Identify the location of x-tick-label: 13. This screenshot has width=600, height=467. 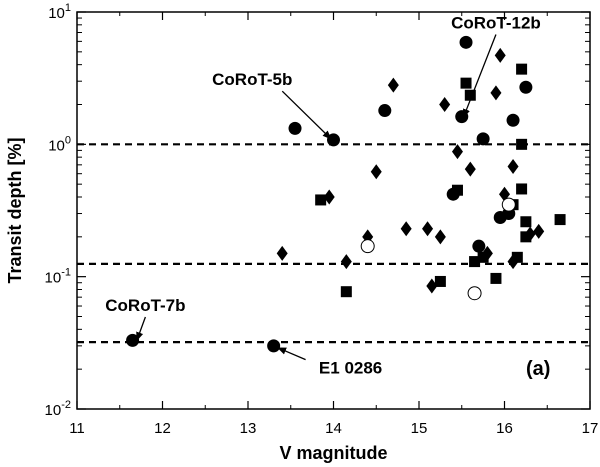
(248, 428).